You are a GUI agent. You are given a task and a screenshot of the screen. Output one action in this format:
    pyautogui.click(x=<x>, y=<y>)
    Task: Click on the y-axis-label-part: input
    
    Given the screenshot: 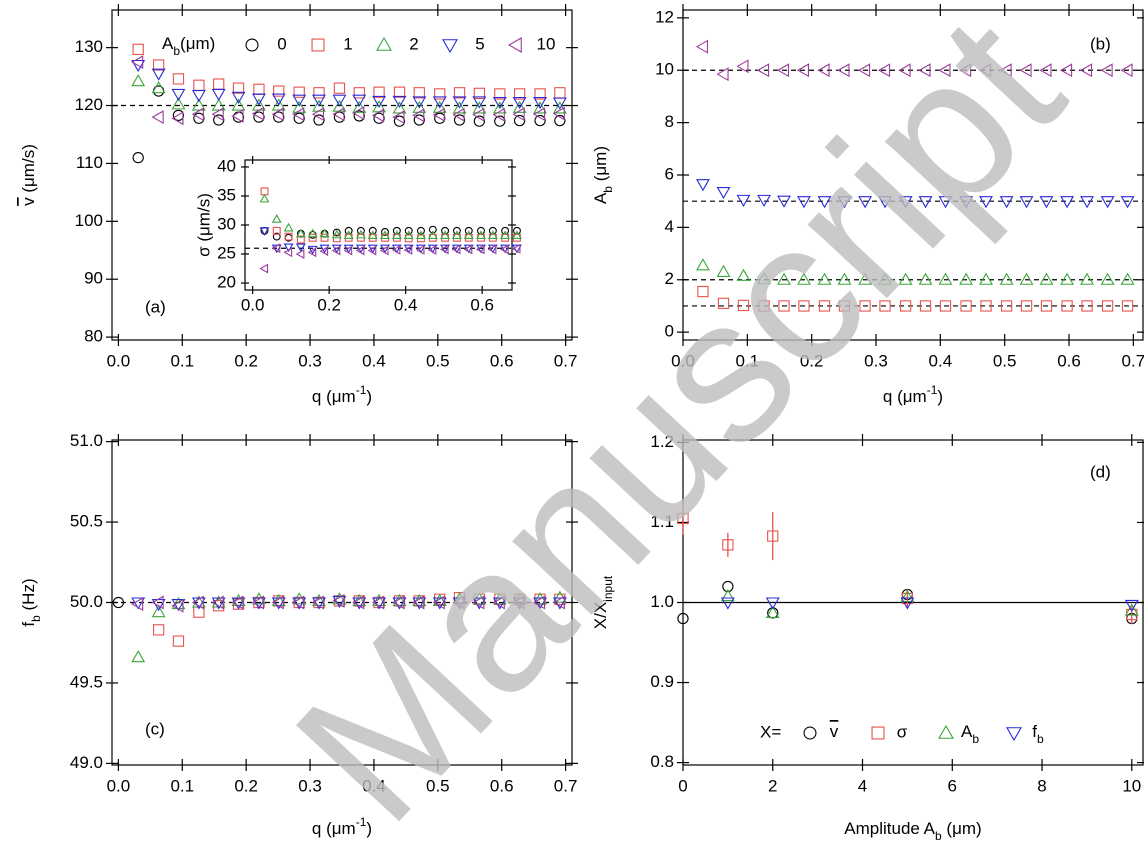 What is the action you would take?
    pyautogui.click(x=608, y=588)
    